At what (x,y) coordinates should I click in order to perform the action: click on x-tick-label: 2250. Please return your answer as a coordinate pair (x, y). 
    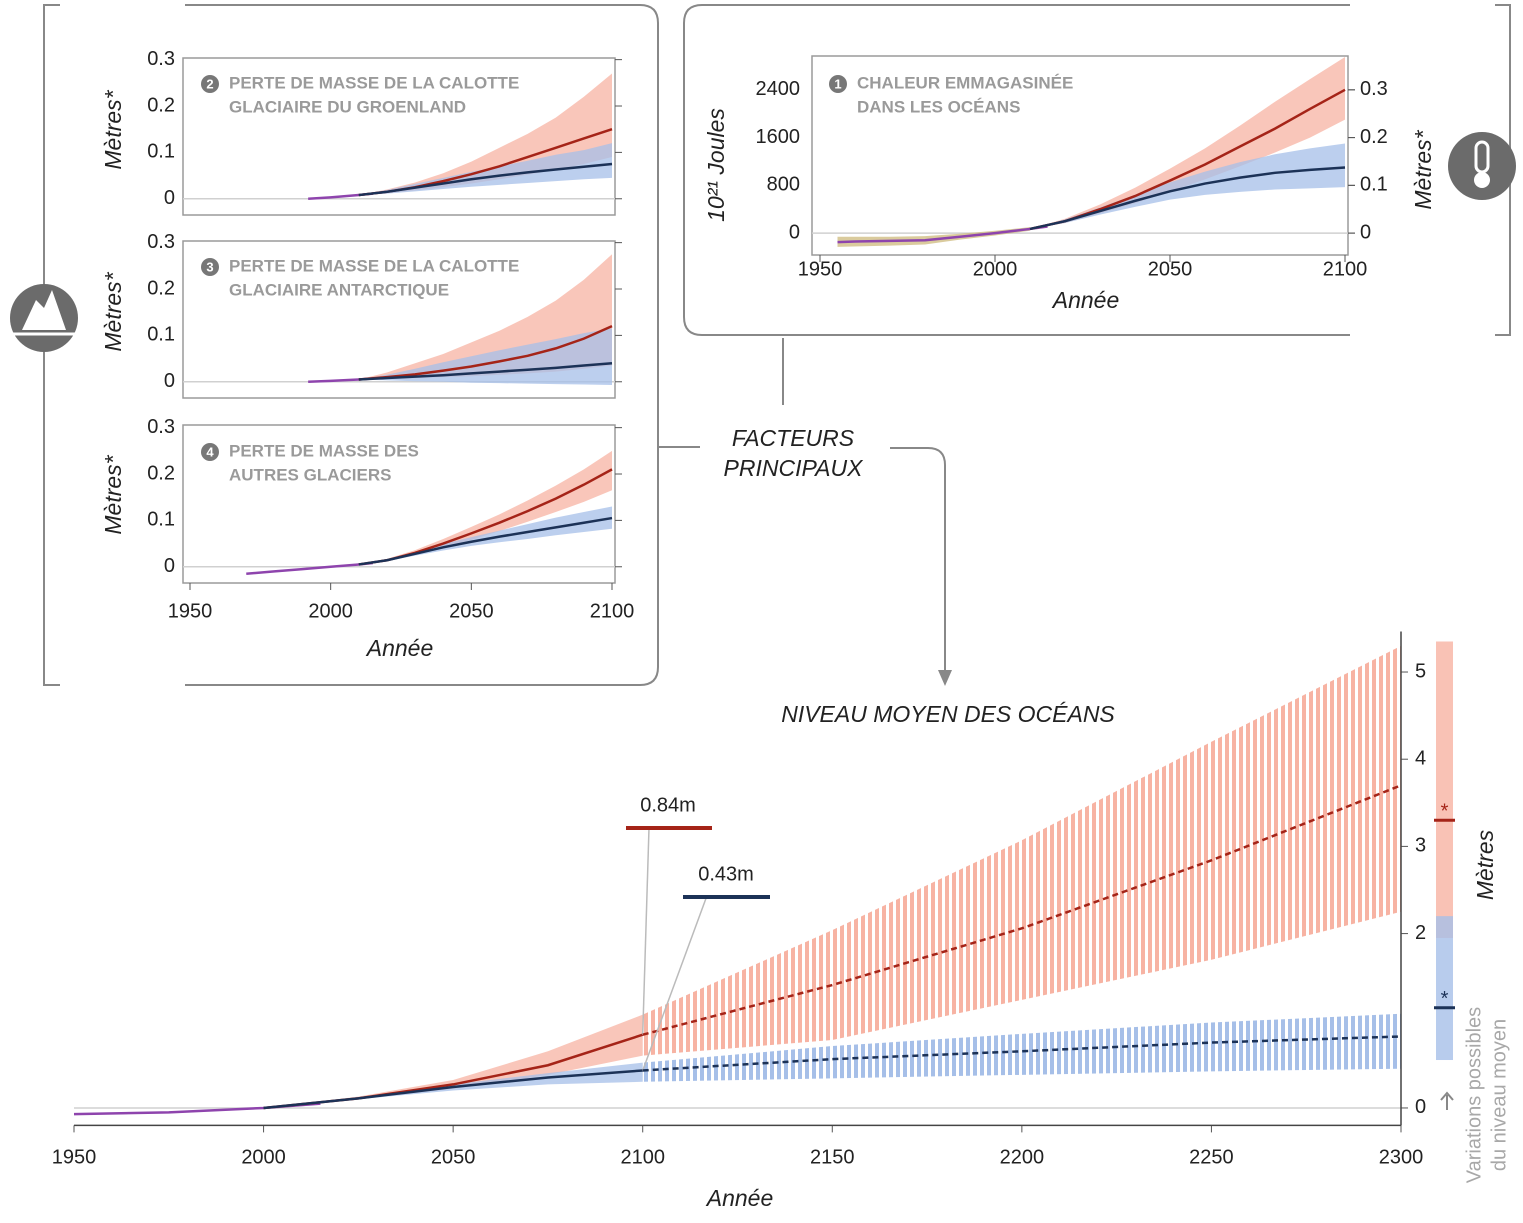
    Looking at the image, I should click on (1211, 1157).